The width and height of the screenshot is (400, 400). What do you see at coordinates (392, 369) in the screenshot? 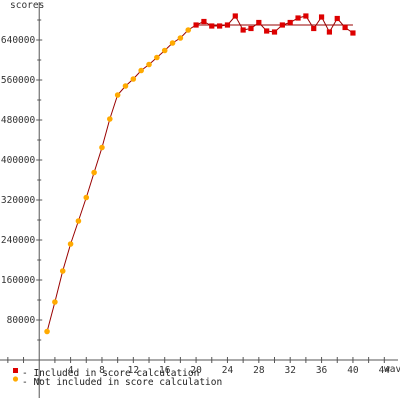
I see `x-axis-label: waves` at bounding box center [392, 369].